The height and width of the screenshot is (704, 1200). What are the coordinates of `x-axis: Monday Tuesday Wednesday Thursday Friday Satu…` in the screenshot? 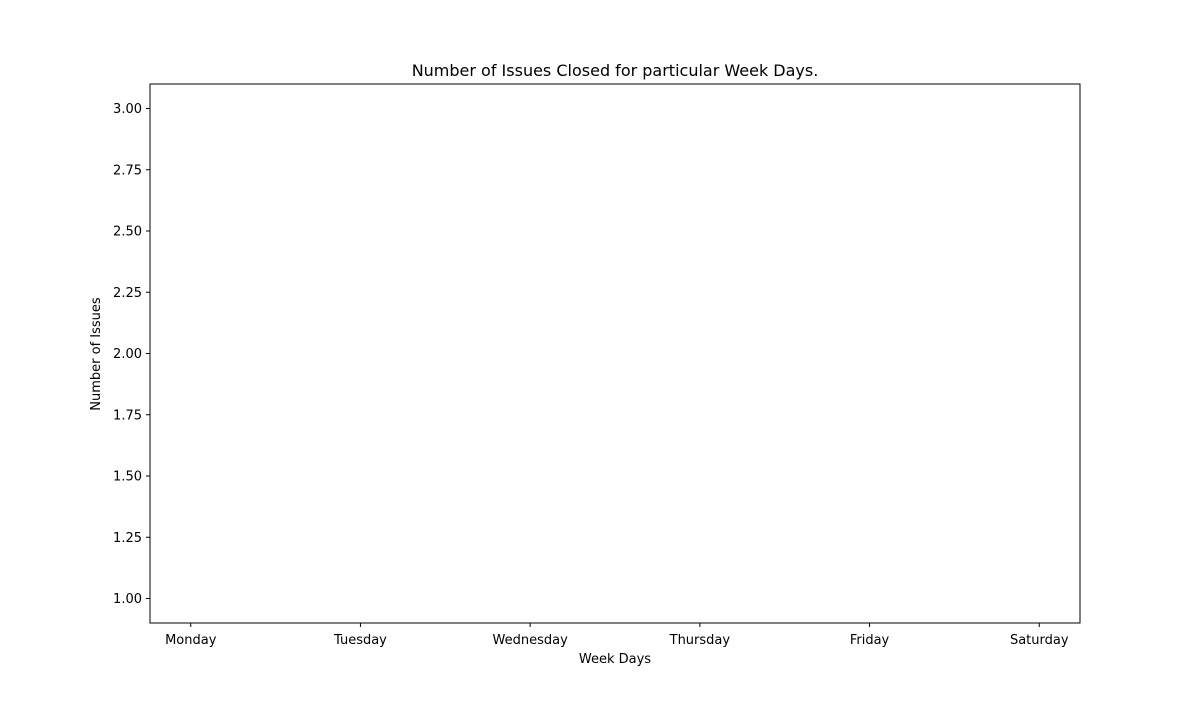 It's located at (617, 635).